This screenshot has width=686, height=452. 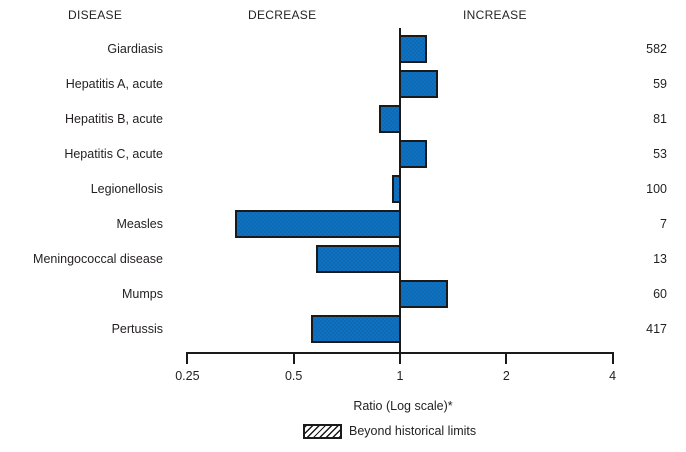 I want to click on disease-label: Legionellosis, so click(x=126, y=189).